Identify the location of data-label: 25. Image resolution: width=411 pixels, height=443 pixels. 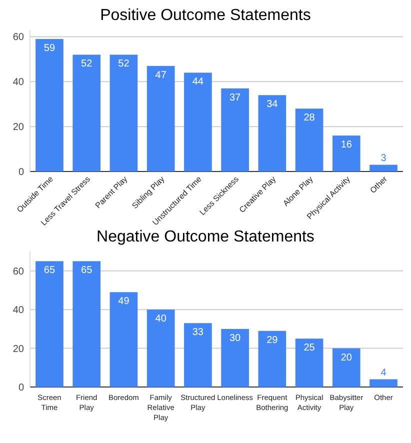
(310, 348).